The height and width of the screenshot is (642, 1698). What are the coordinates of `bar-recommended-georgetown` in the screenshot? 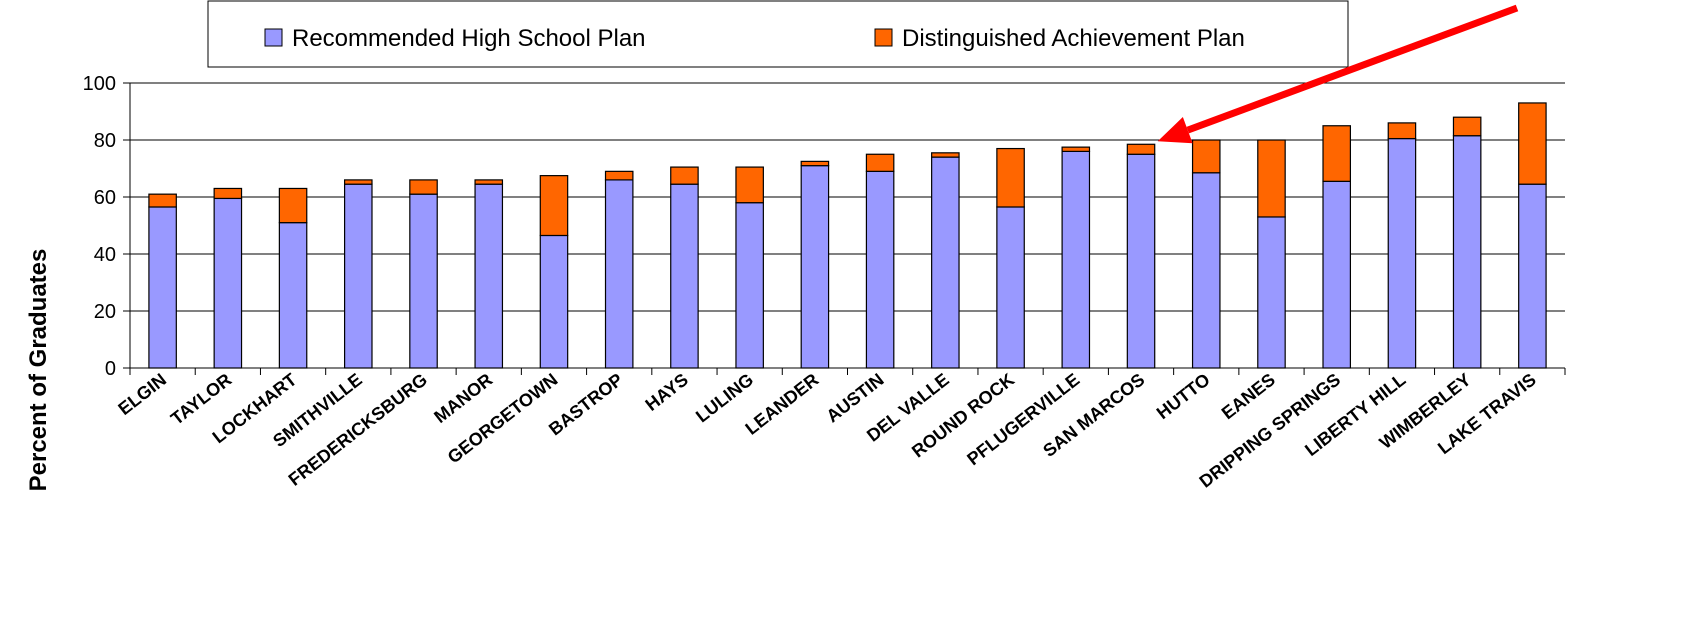 It's located at (554, 301).